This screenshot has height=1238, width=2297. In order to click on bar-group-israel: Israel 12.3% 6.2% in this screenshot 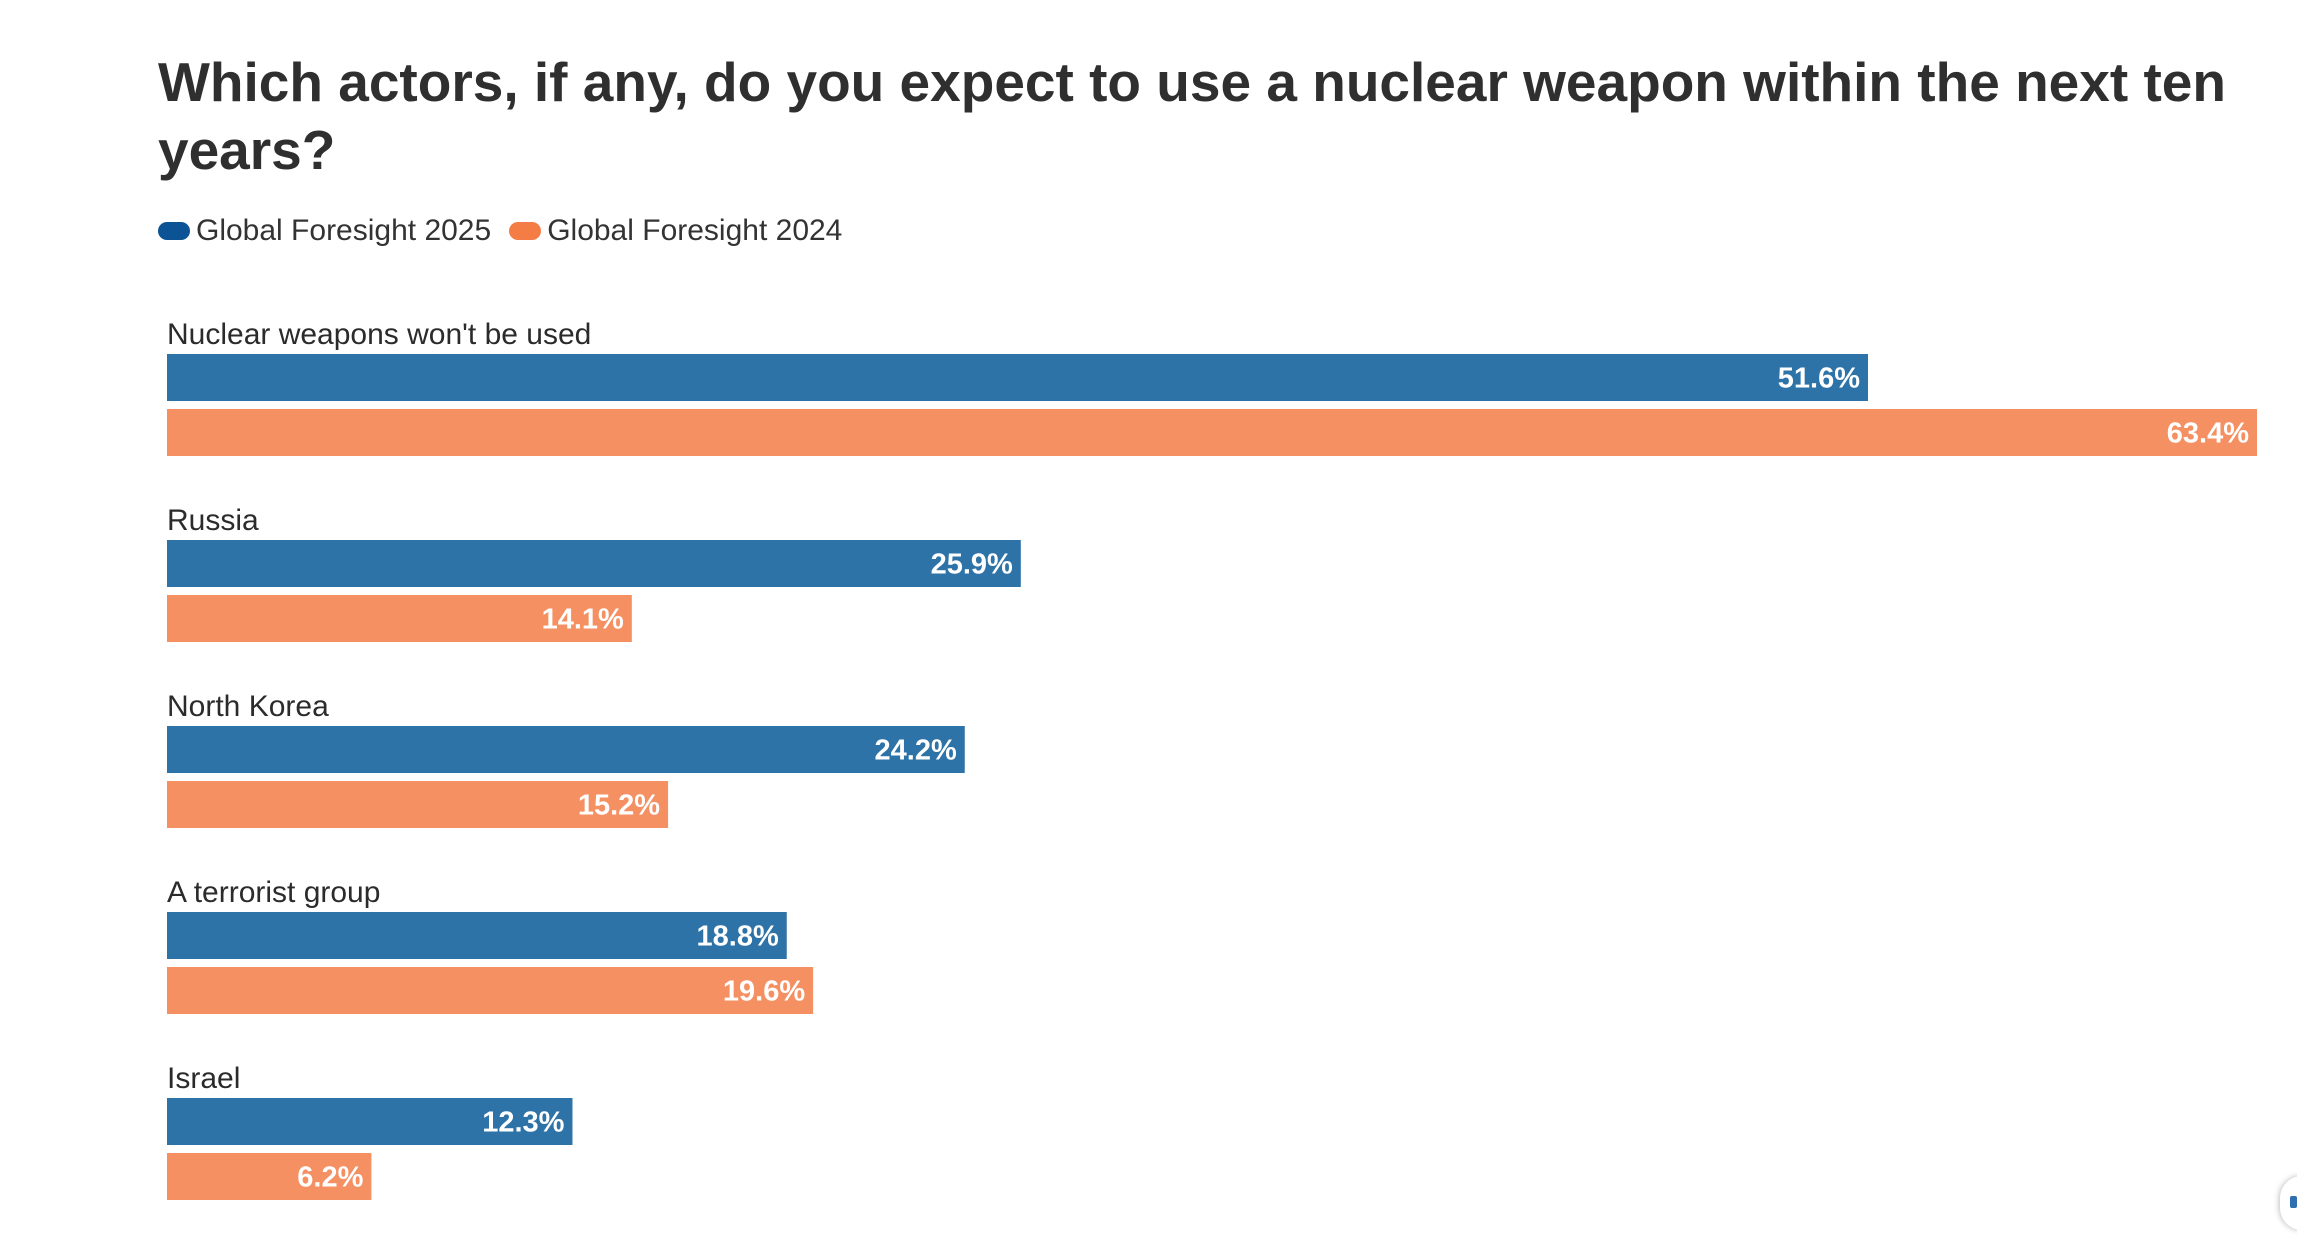, I will do `click(370, 1131)`.